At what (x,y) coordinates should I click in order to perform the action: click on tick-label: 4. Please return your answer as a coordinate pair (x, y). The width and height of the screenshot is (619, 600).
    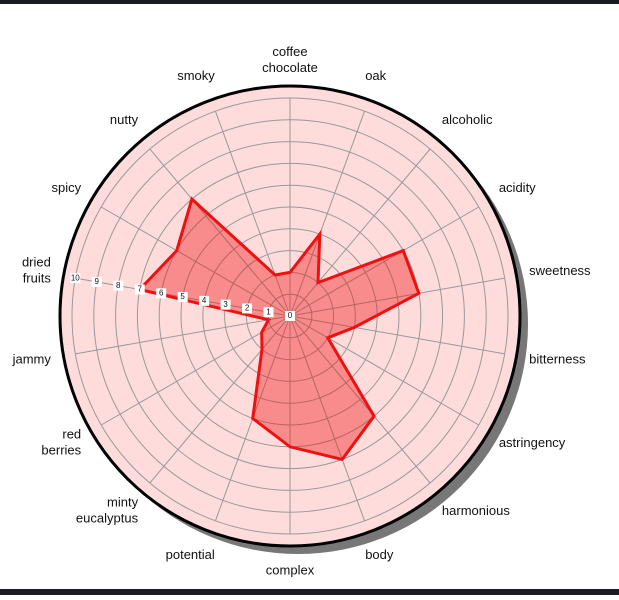
    Looking at the image, I should click on (204, 300).